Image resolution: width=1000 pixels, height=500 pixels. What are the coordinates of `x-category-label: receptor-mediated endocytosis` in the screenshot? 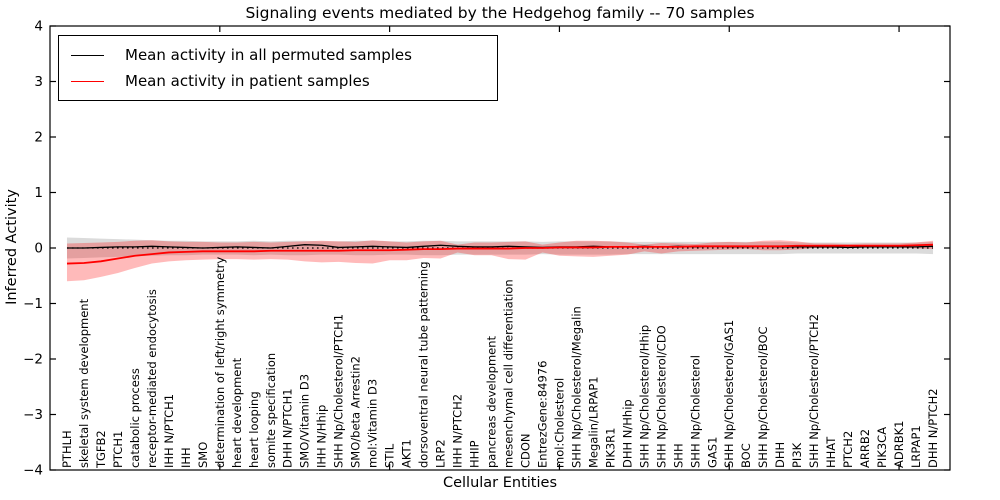 It's located at (152, 378).